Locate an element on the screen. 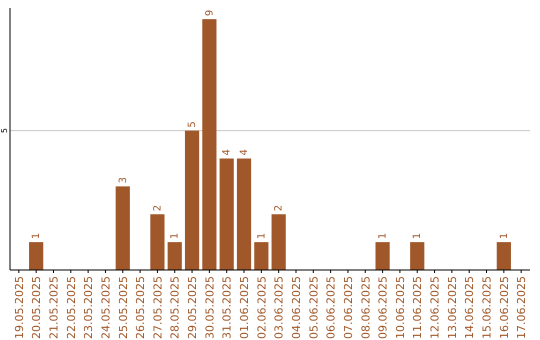  x-tick-label: 03.06.2025 is located at coordinates (279, 307).